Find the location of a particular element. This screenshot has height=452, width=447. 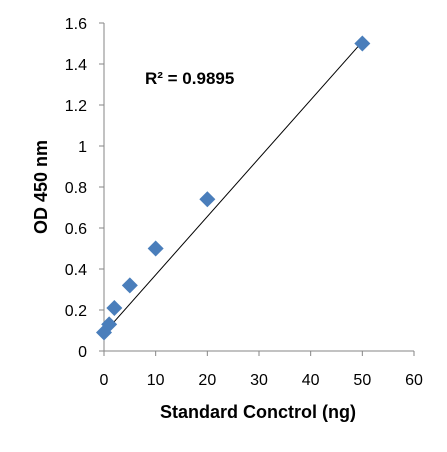

r-squared-annotation: R² = 0.9895 is located at coordinates (189, 78).